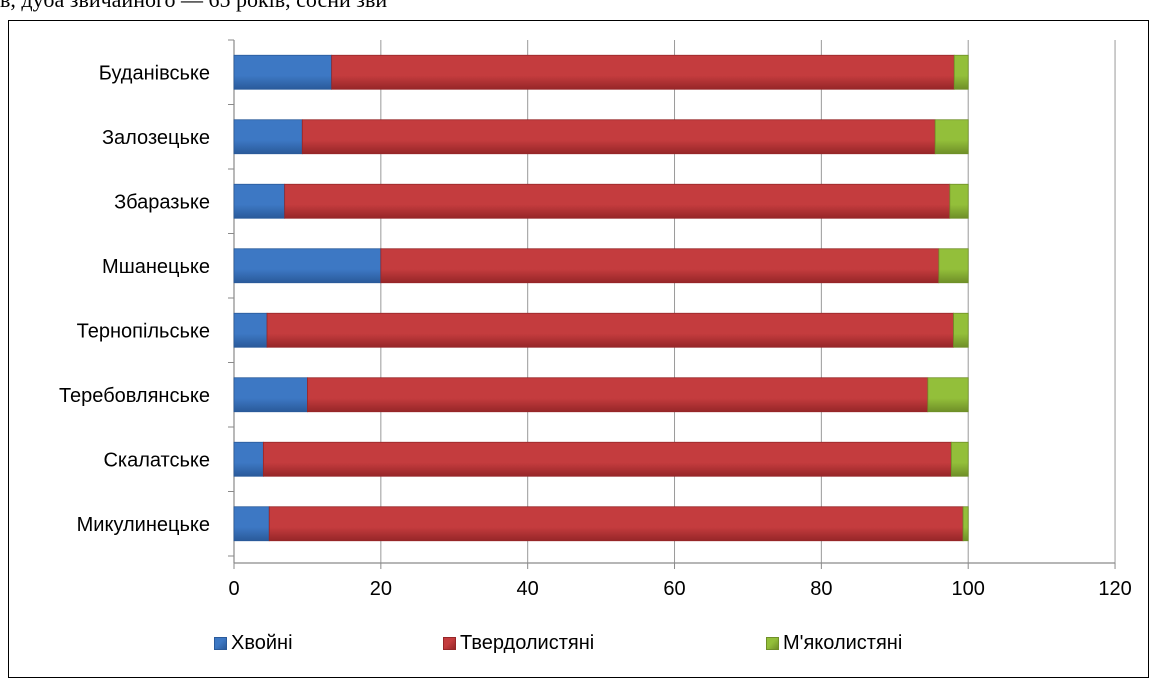 This screenshot has width=1151, height=680. What do you see at coordinates (528, 589) in the screenshot?
I see `x-tick-label: 40` at bounding box center [528, 589].